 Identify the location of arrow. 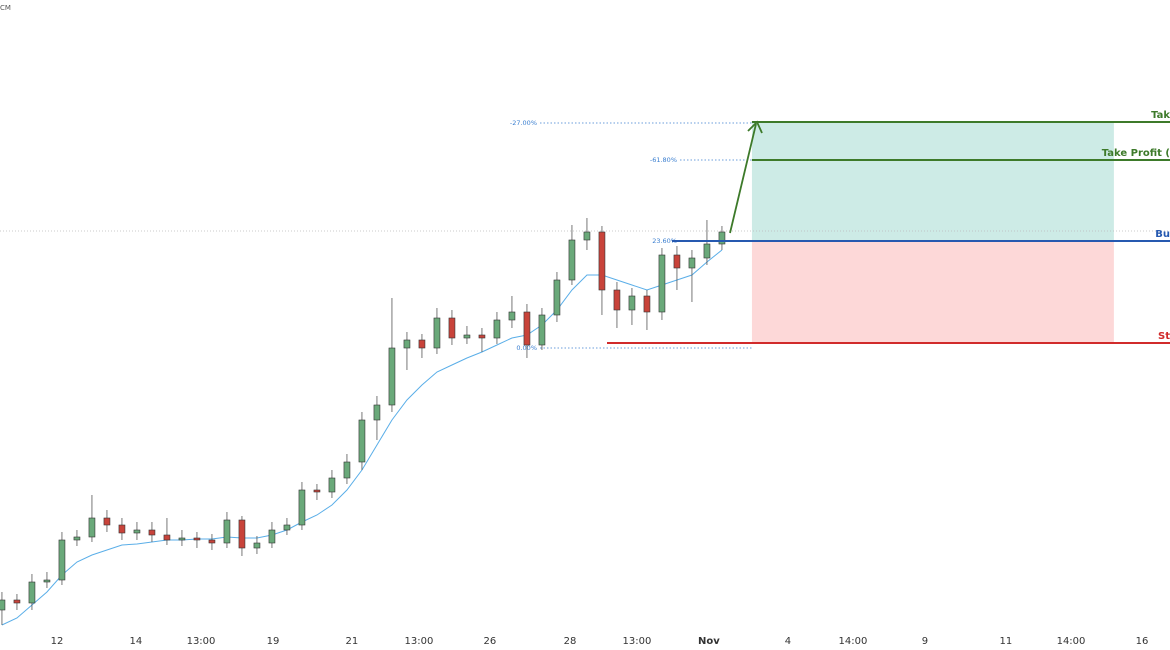
(743, 178).